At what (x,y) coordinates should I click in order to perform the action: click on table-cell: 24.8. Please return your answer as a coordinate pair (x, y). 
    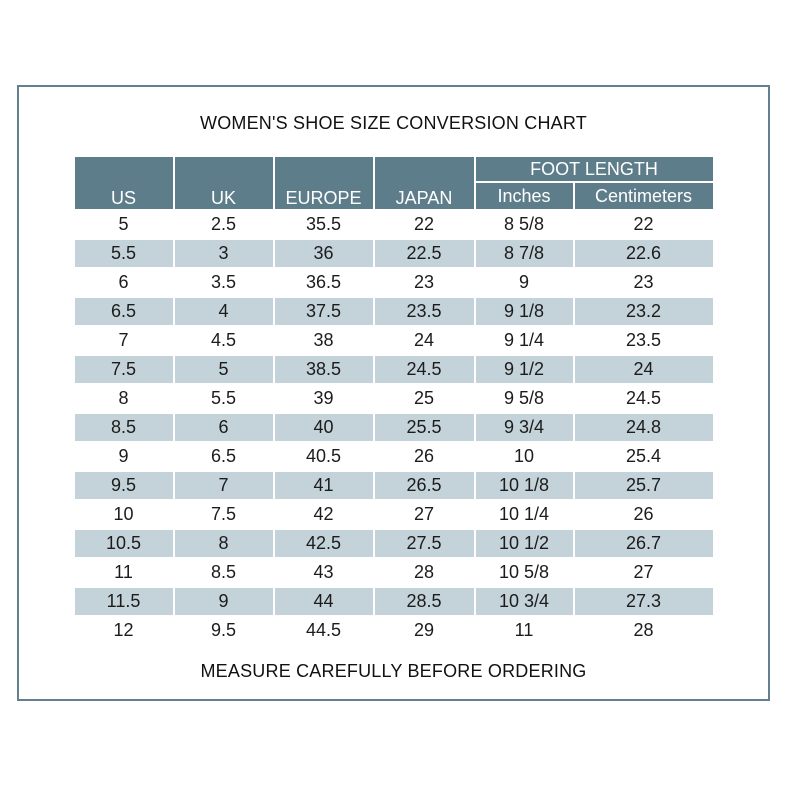
    Looking at the image, I should click on (643, 427).